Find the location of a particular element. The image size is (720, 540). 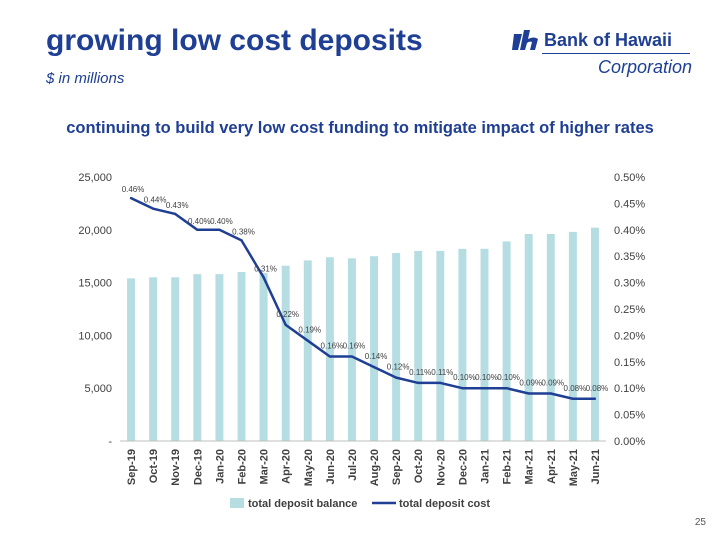

x-axis-category-label: Nov-20 is located at coordinates (441, 467).